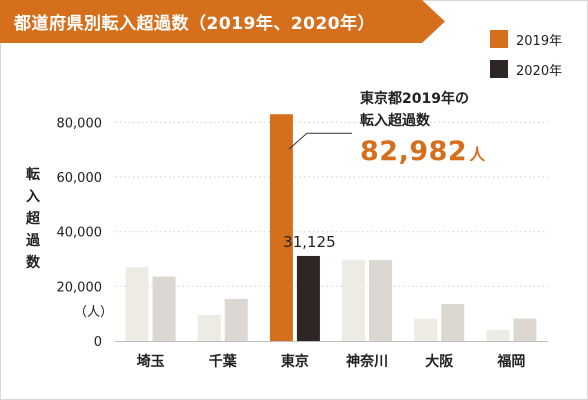  I want to click on legend-swatch-2019, so click(499, 39).